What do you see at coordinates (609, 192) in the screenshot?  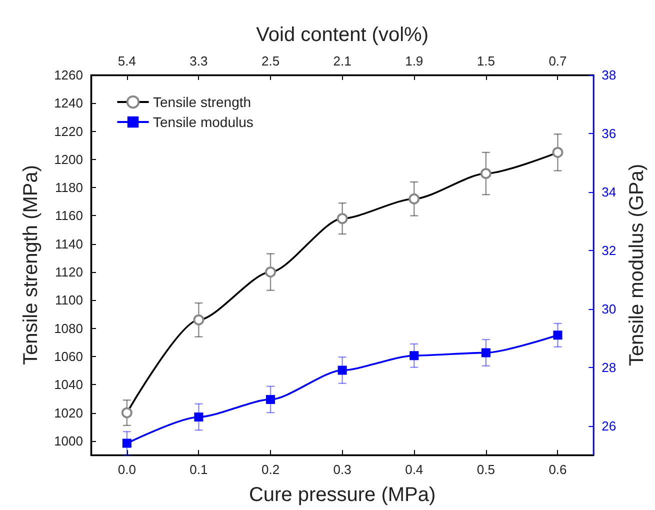 I see `y2-tick-label: 34` at bounding box center [609, 192].